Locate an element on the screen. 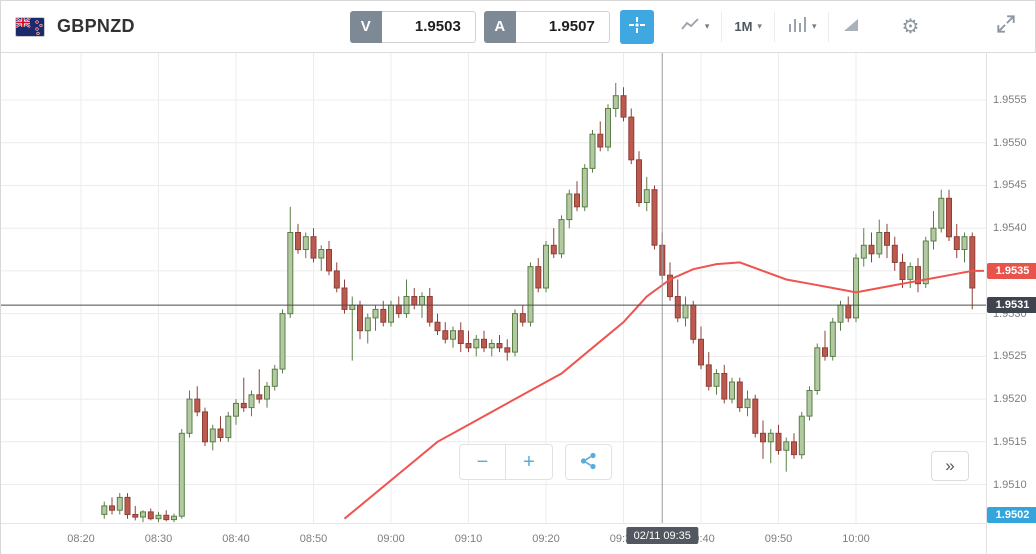 Image resolution: width=1036 pixels, height=554 pixels. zoom-controls: − + is located at coordinates (535, 462).